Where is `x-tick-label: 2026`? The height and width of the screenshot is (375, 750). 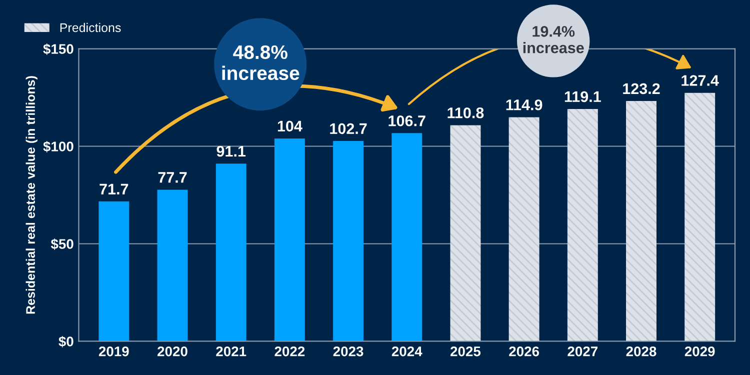
x-tick-label: 2026 is located at coordinates (524, 351).